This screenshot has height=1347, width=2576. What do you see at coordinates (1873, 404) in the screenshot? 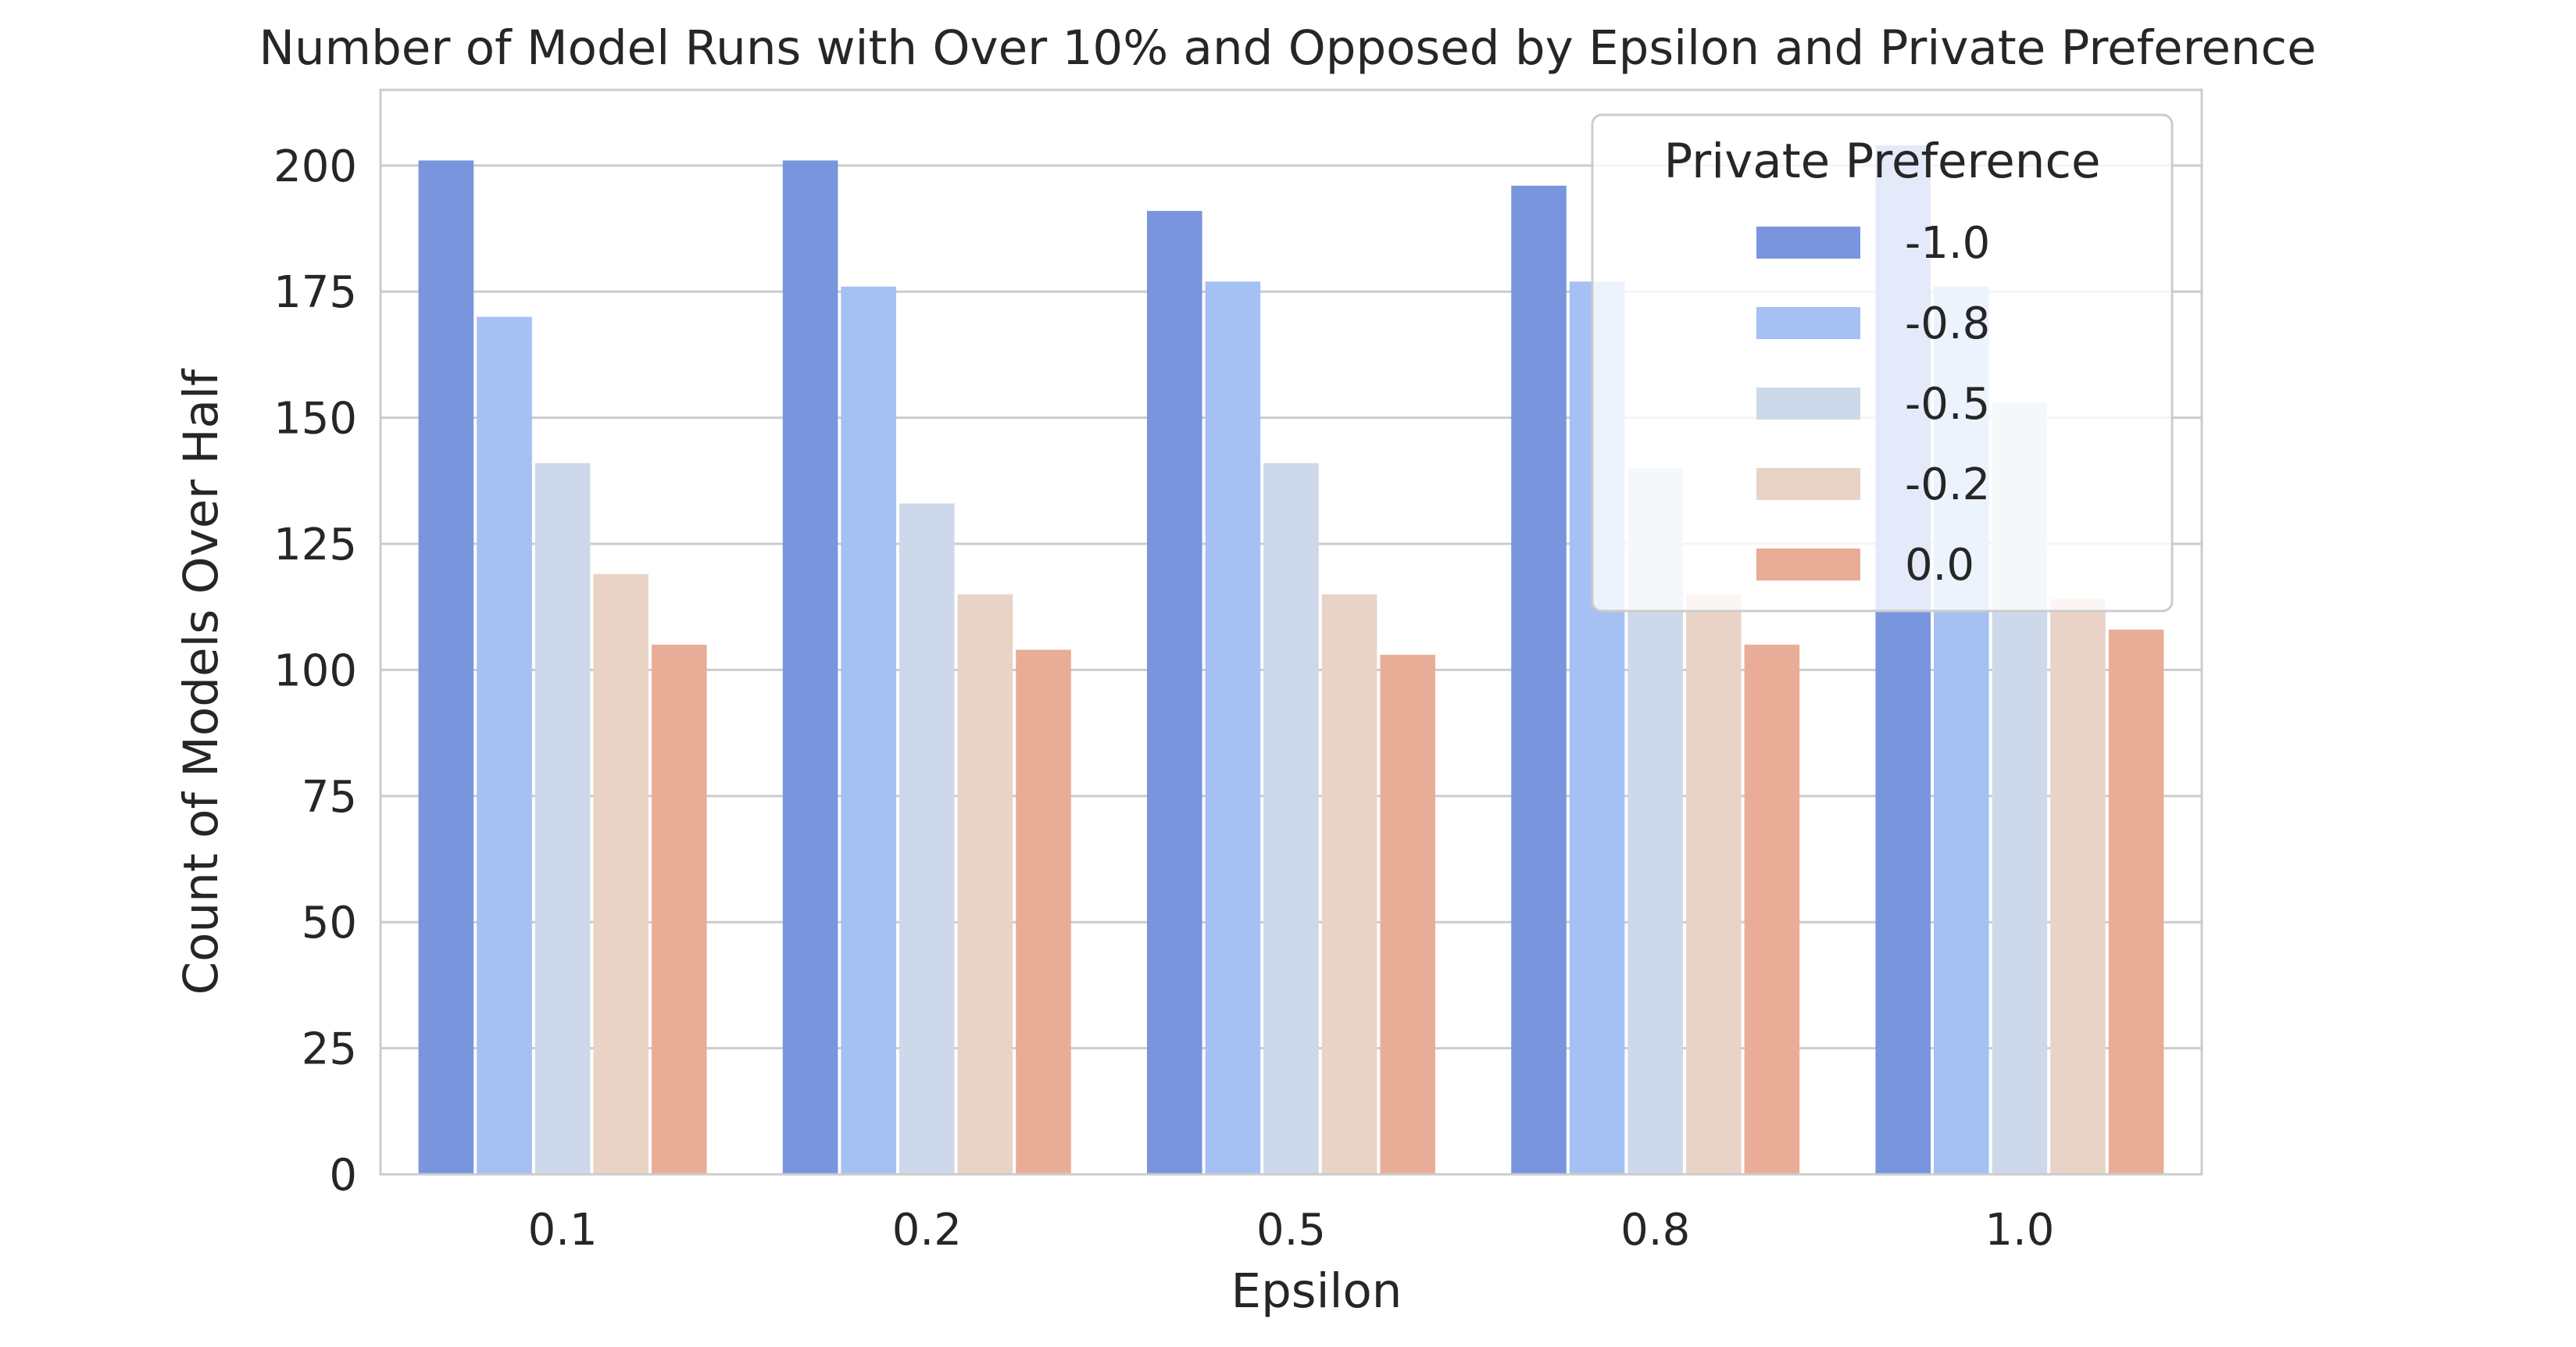
I see `legend-items: -1.0 -0.8 -0.5 -0.2 0.0` at bounding box center [1873, 404].